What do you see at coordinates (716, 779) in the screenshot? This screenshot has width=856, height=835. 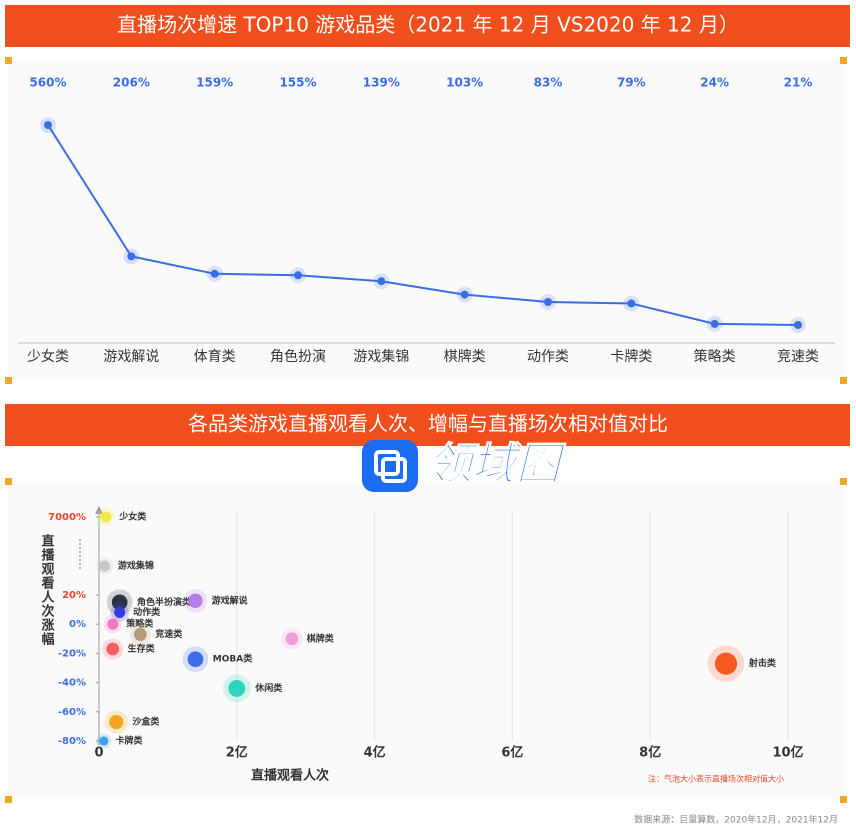 I see `note: 注：气泡大小表示直播场次相对值大小` at bounding box center [716, 779].